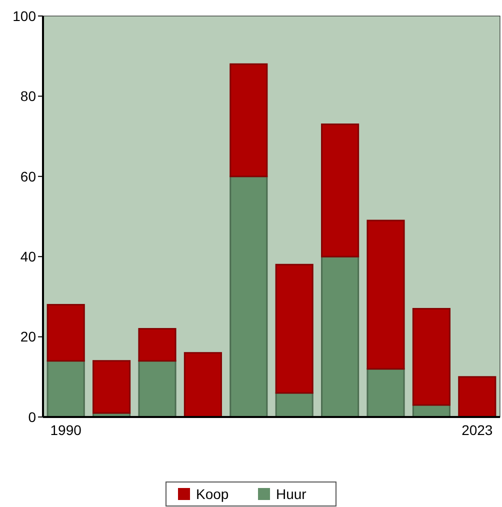 The height and width of the screenshot is (507, 502). Describe the element at coordinates (212, 494) in the screenshot. I see `legend-label: Koop` at that location.